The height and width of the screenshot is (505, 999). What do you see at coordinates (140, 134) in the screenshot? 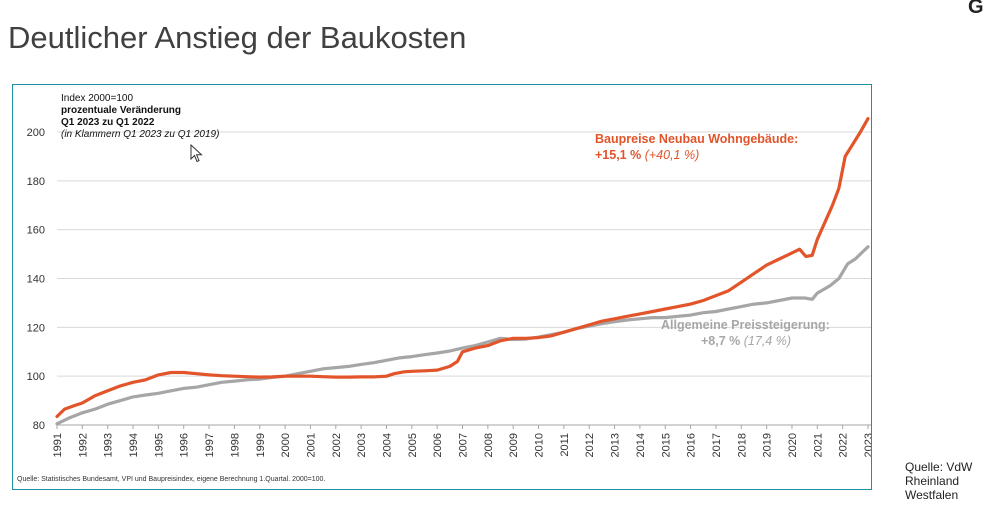
I see `note-paren-period: (in Klammern Q1 2023 zu Q1 2019)` at bounding box center [140, 134].